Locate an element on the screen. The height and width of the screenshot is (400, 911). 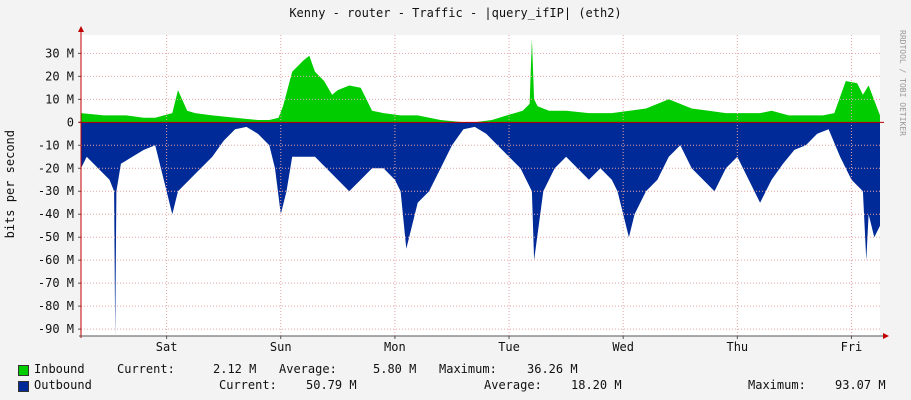
x-tick-label: Thu is located at coordinates (737, 347).